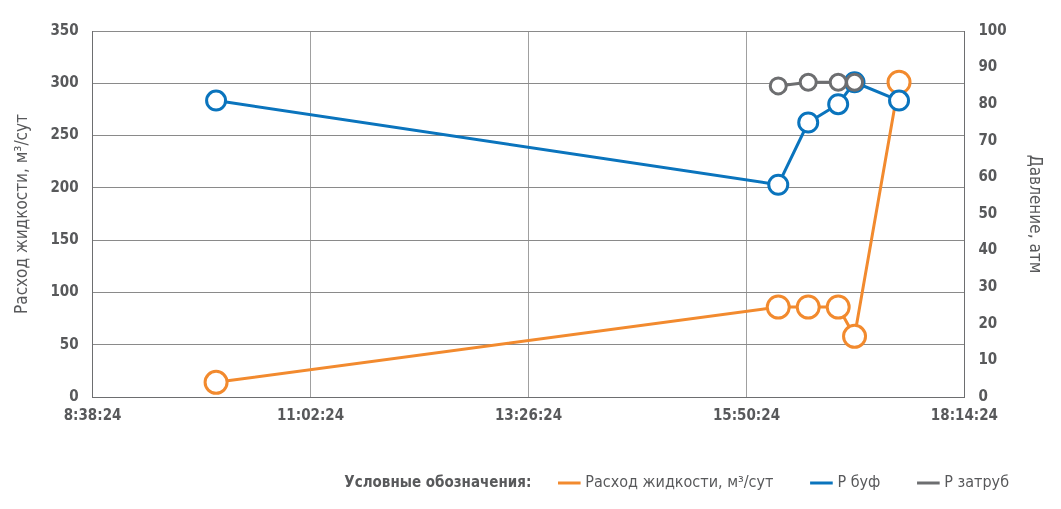  I want to click on y2-tick-label: 50, so click(988, 212).